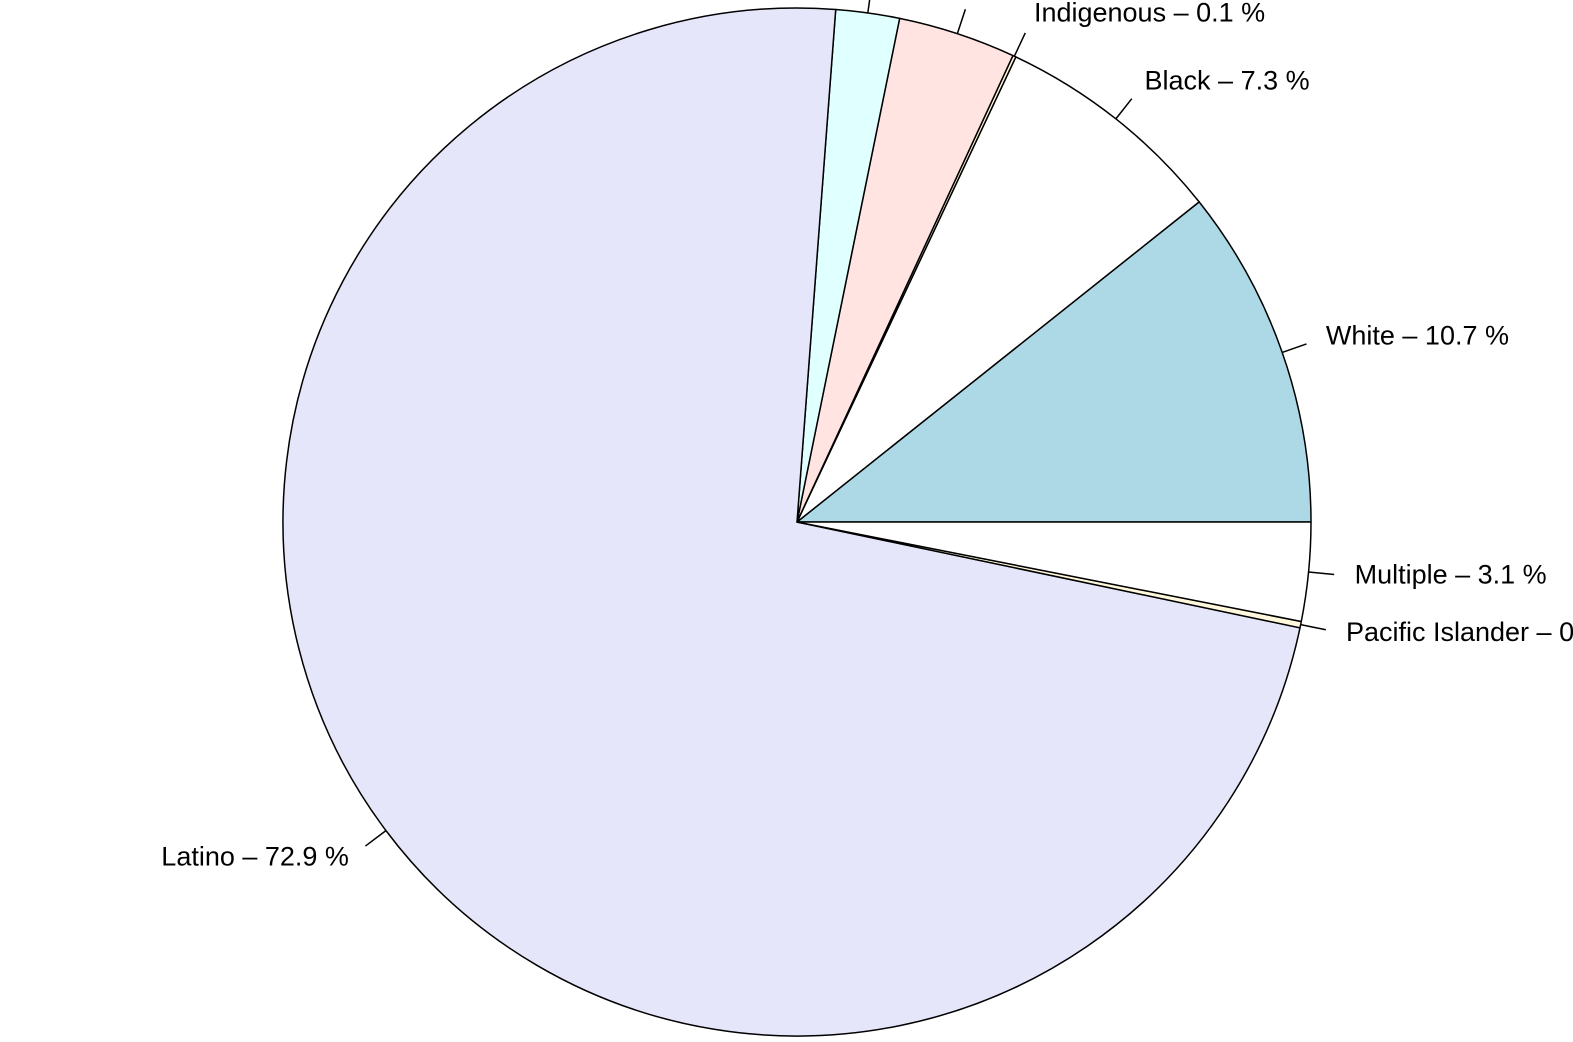  Describe the element at coordinates (1459, 632) in the screenshot. I see `slice-label-pacific-islander: Pacific Islander – 0.2 %` at that location.